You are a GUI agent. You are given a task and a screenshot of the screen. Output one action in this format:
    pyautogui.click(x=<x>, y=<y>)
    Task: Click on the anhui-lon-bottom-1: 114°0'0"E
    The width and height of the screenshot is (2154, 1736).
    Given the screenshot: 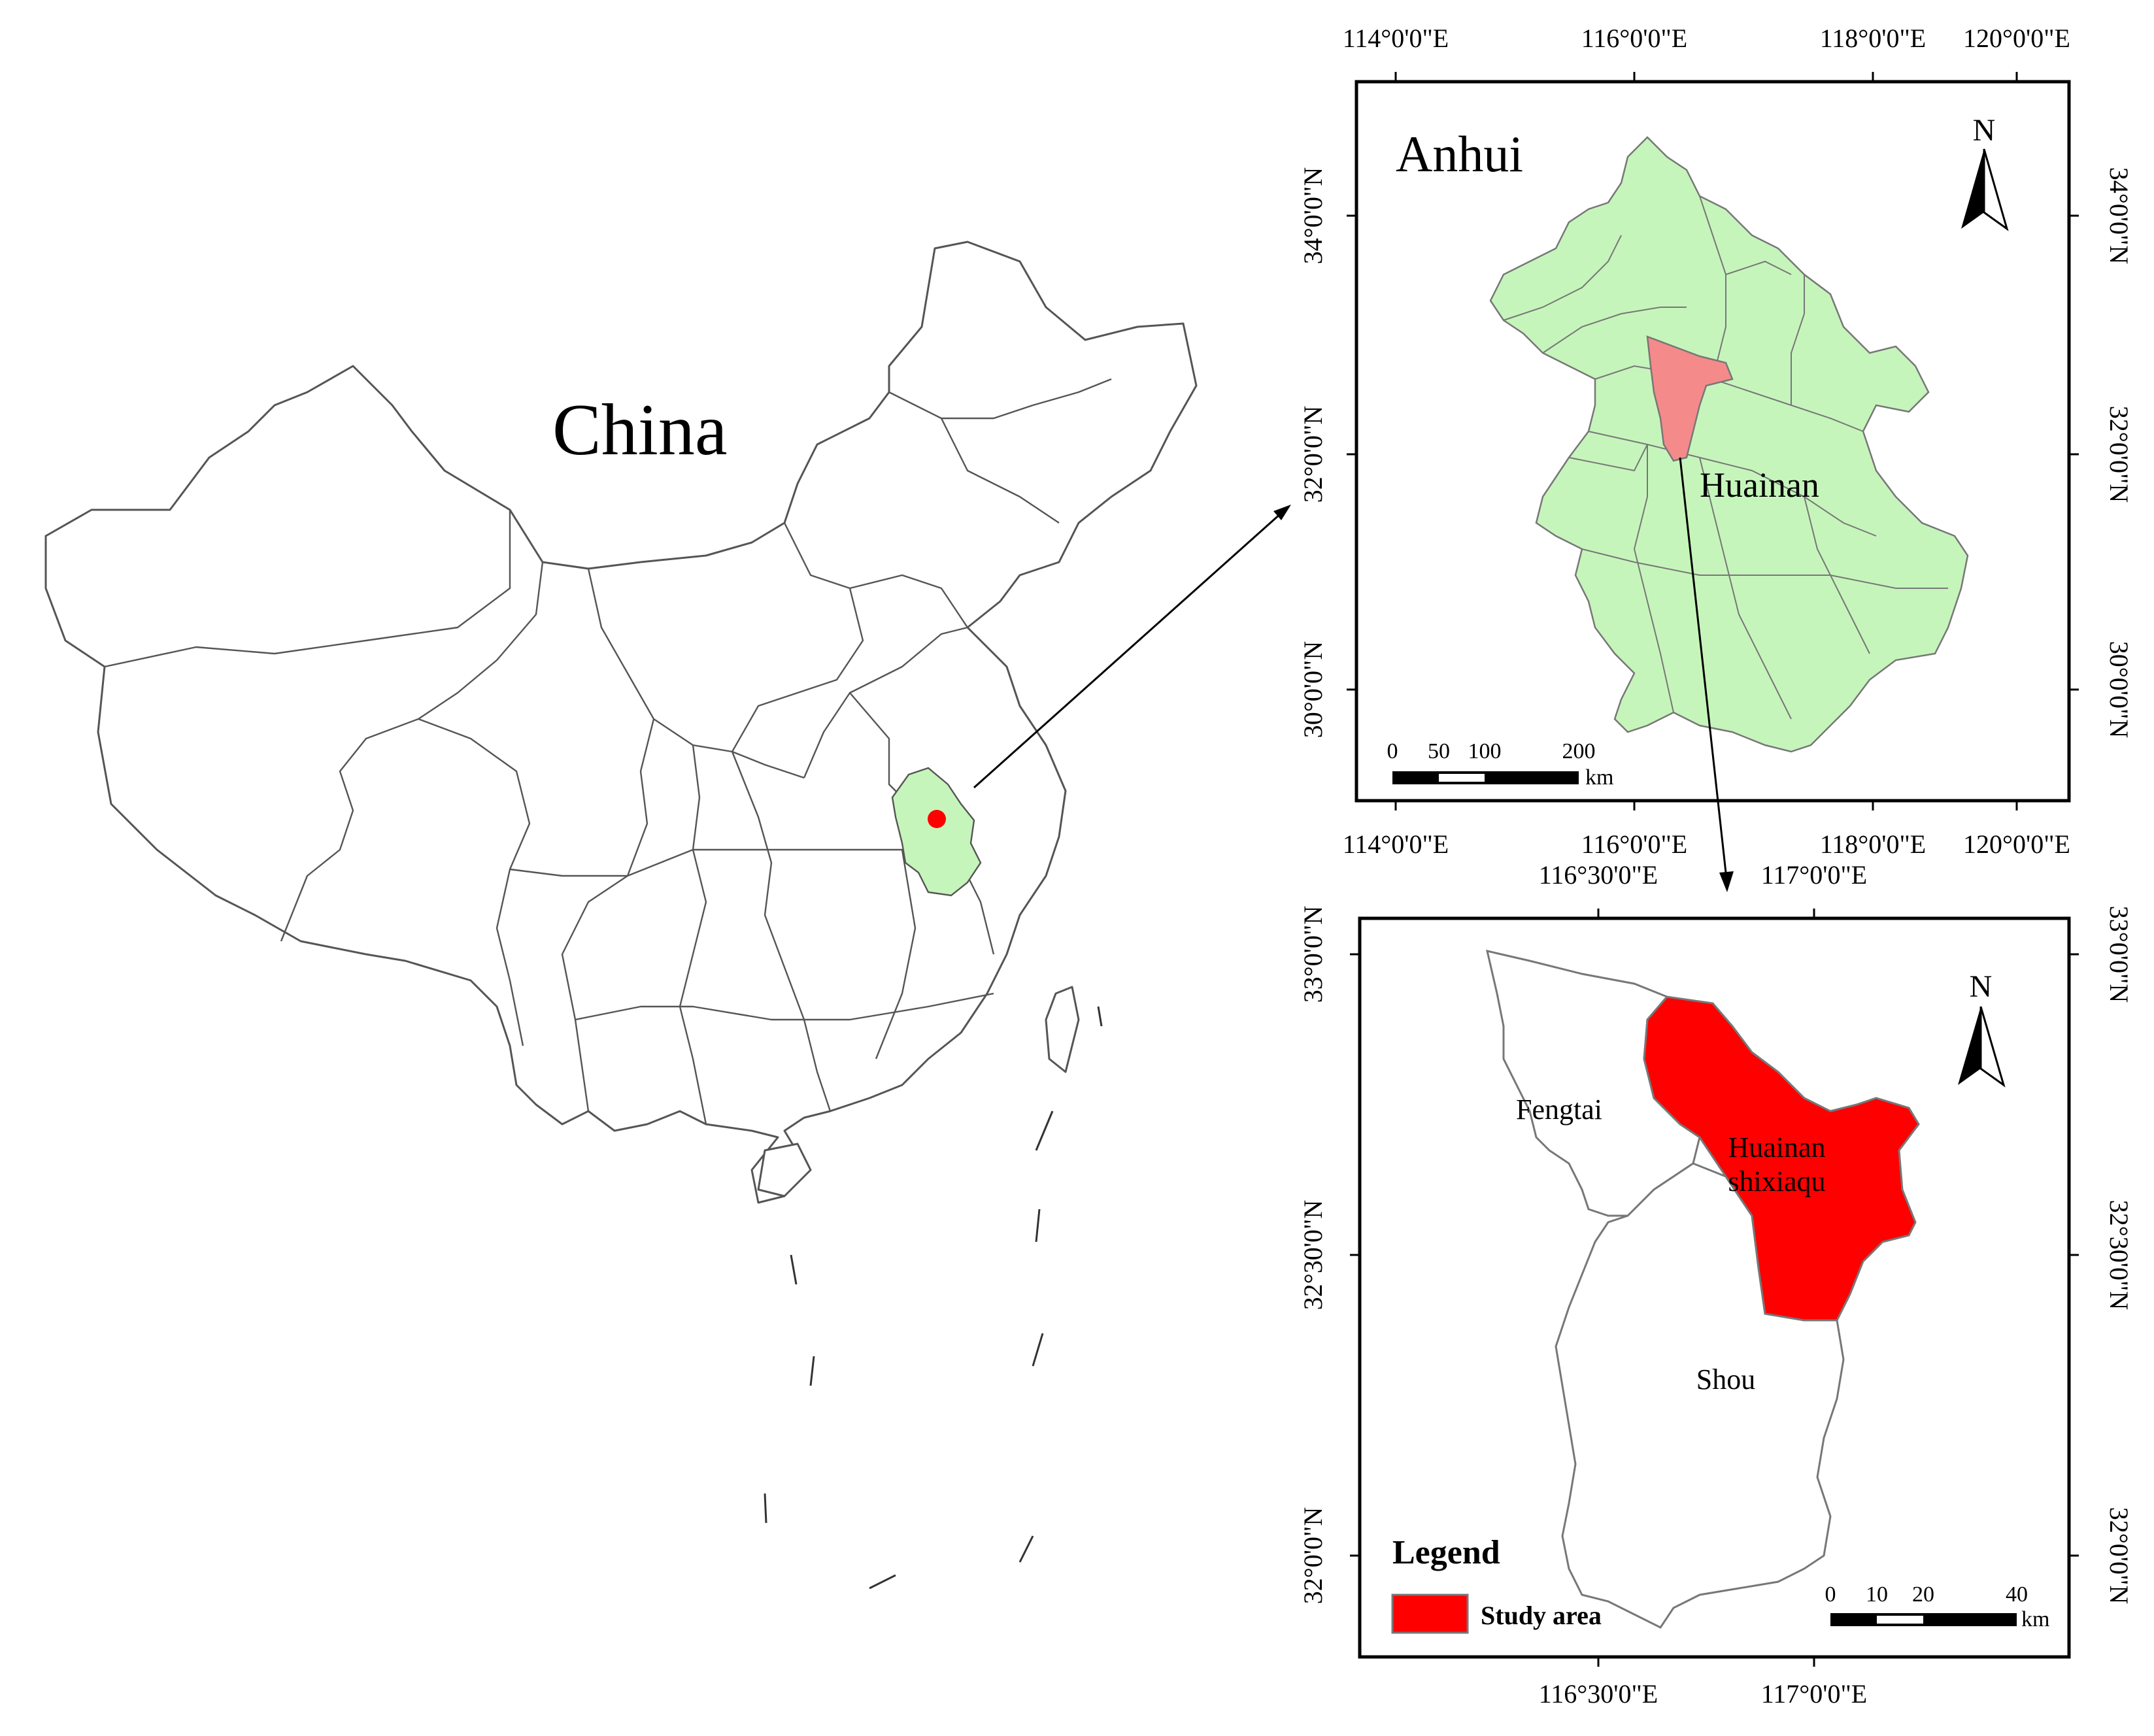 What is the action you would take?
    pyautogui.click(x=1396, y=844)
    